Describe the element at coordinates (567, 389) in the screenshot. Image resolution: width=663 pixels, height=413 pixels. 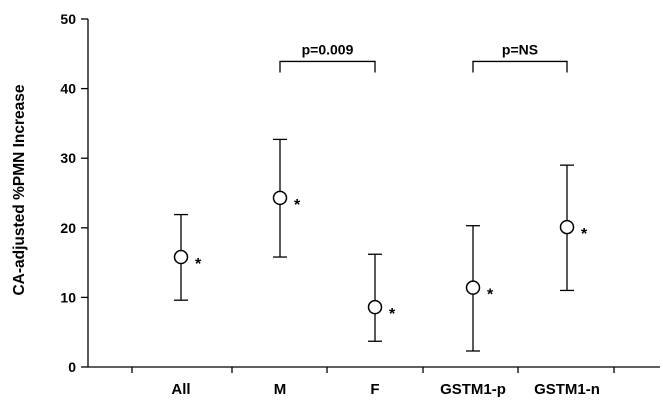
I see `x-axis-category-label: GSTM1-n` at that location.